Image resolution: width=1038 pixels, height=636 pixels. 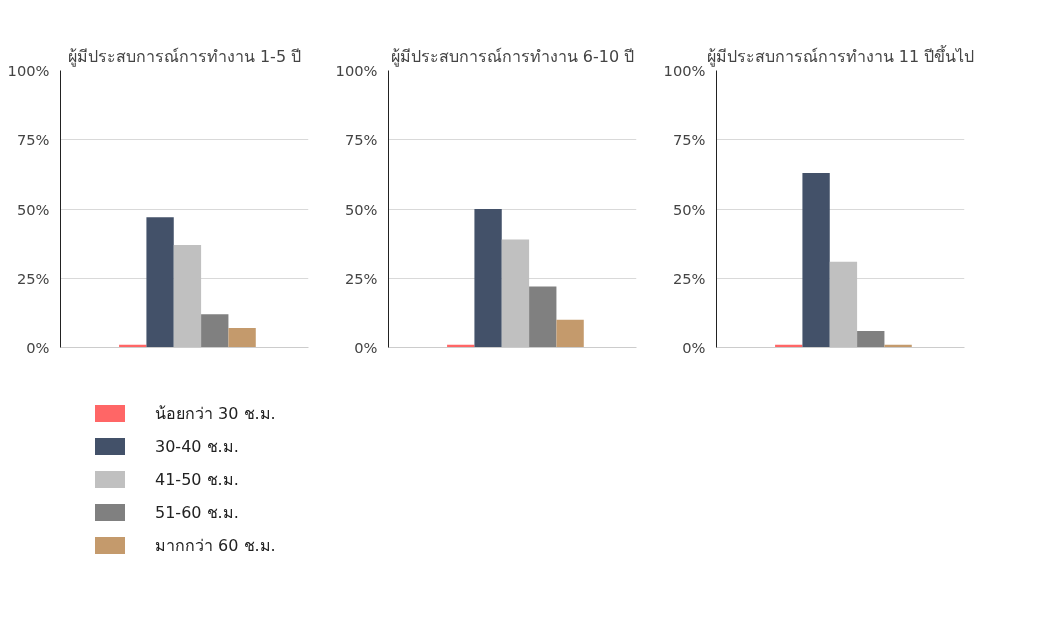 What do you see at coordinates (840, 55) in the screenshot?
I see `chart-title: ผู้มีประสบการณ์การทำงาน 11 ปีขึ้นไป` at bounding box center [840, 55].